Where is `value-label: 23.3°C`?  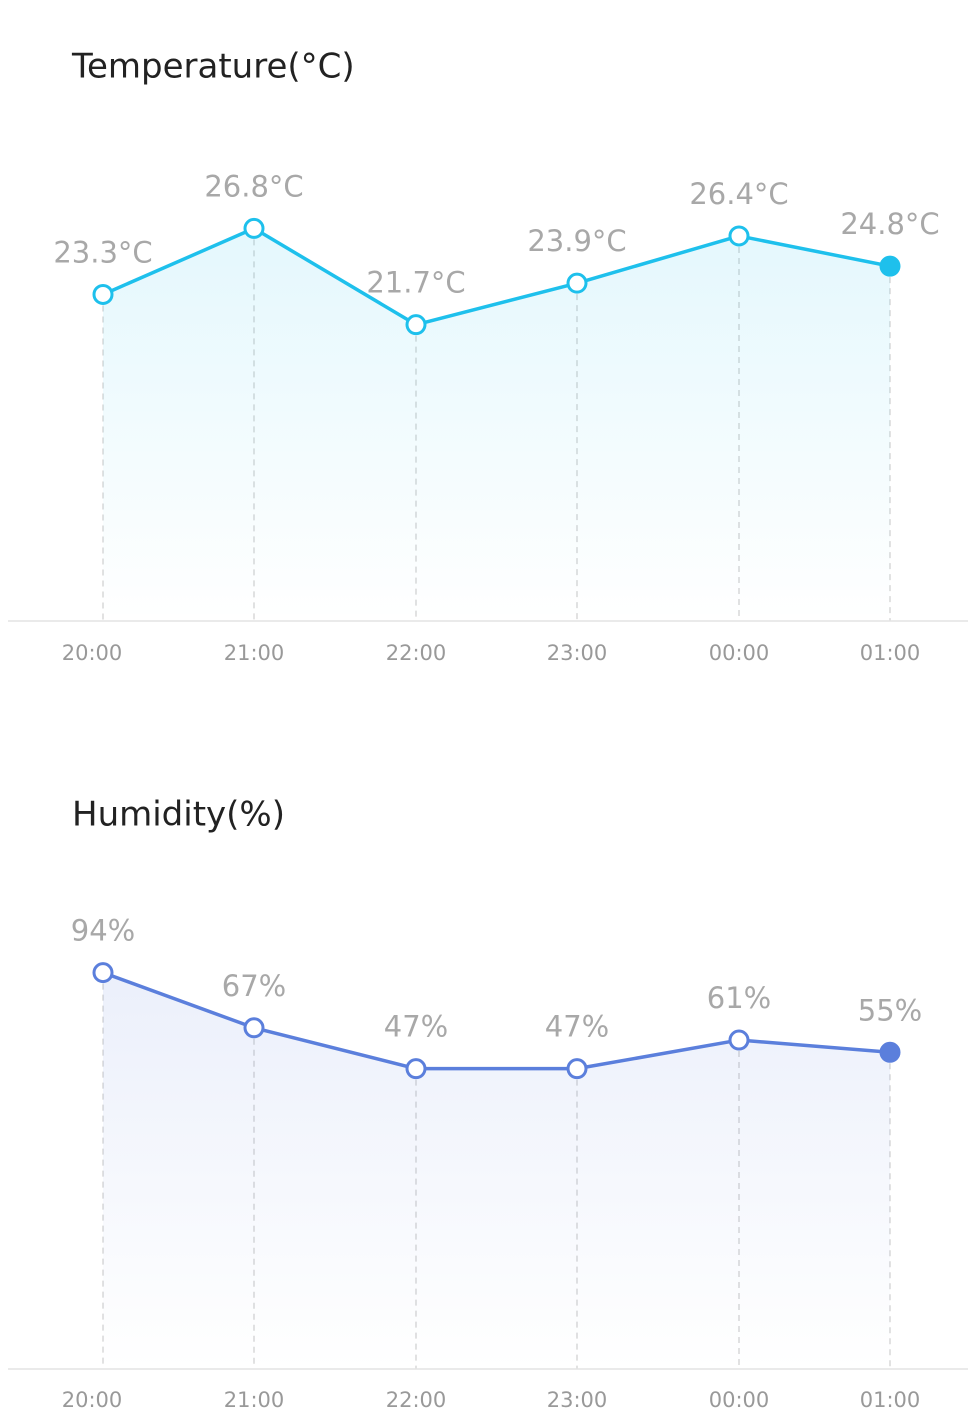 value-label: 23.3°C is located at coordinates (102, 252).